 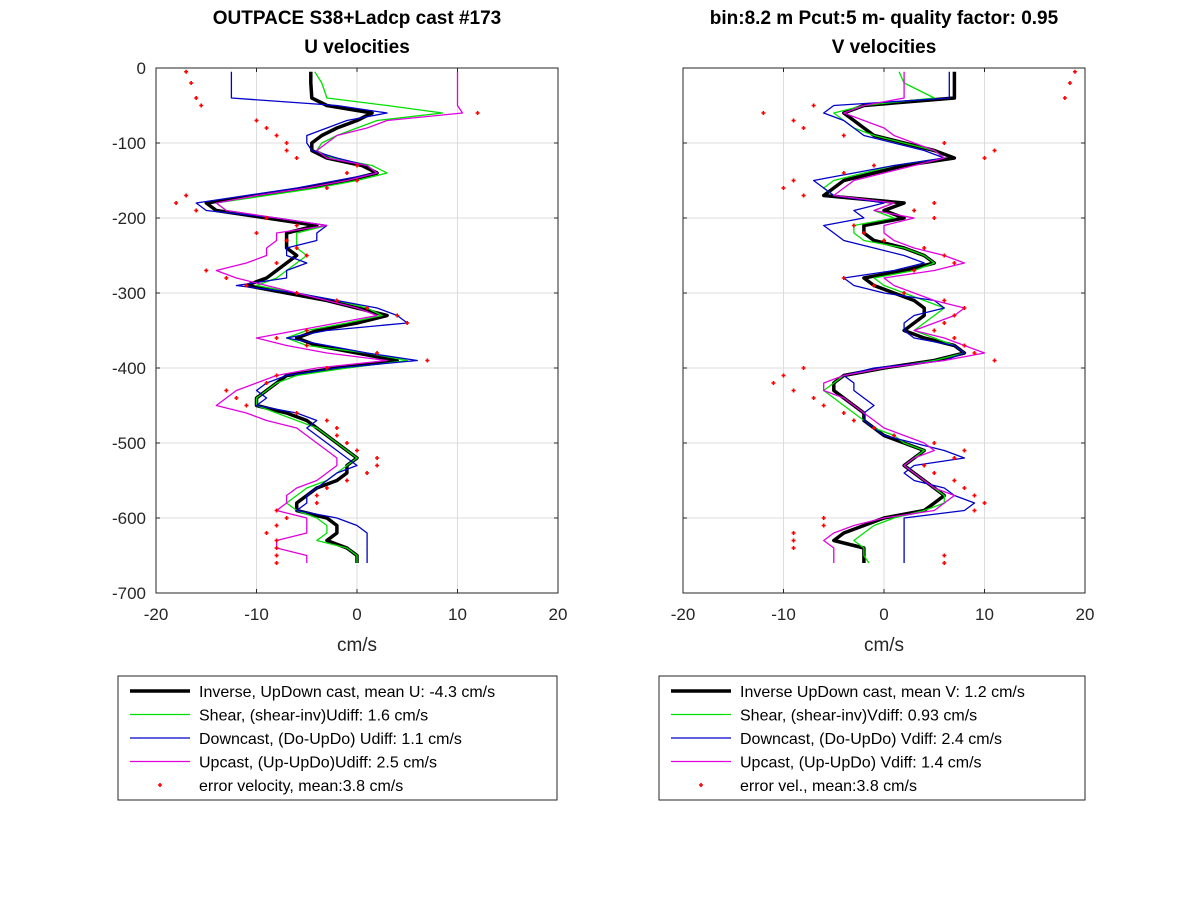 I want to click on chart-title: bin:8.2 m Pcut:5 m- quality factor: 0.95, so click(x=884, y=18).